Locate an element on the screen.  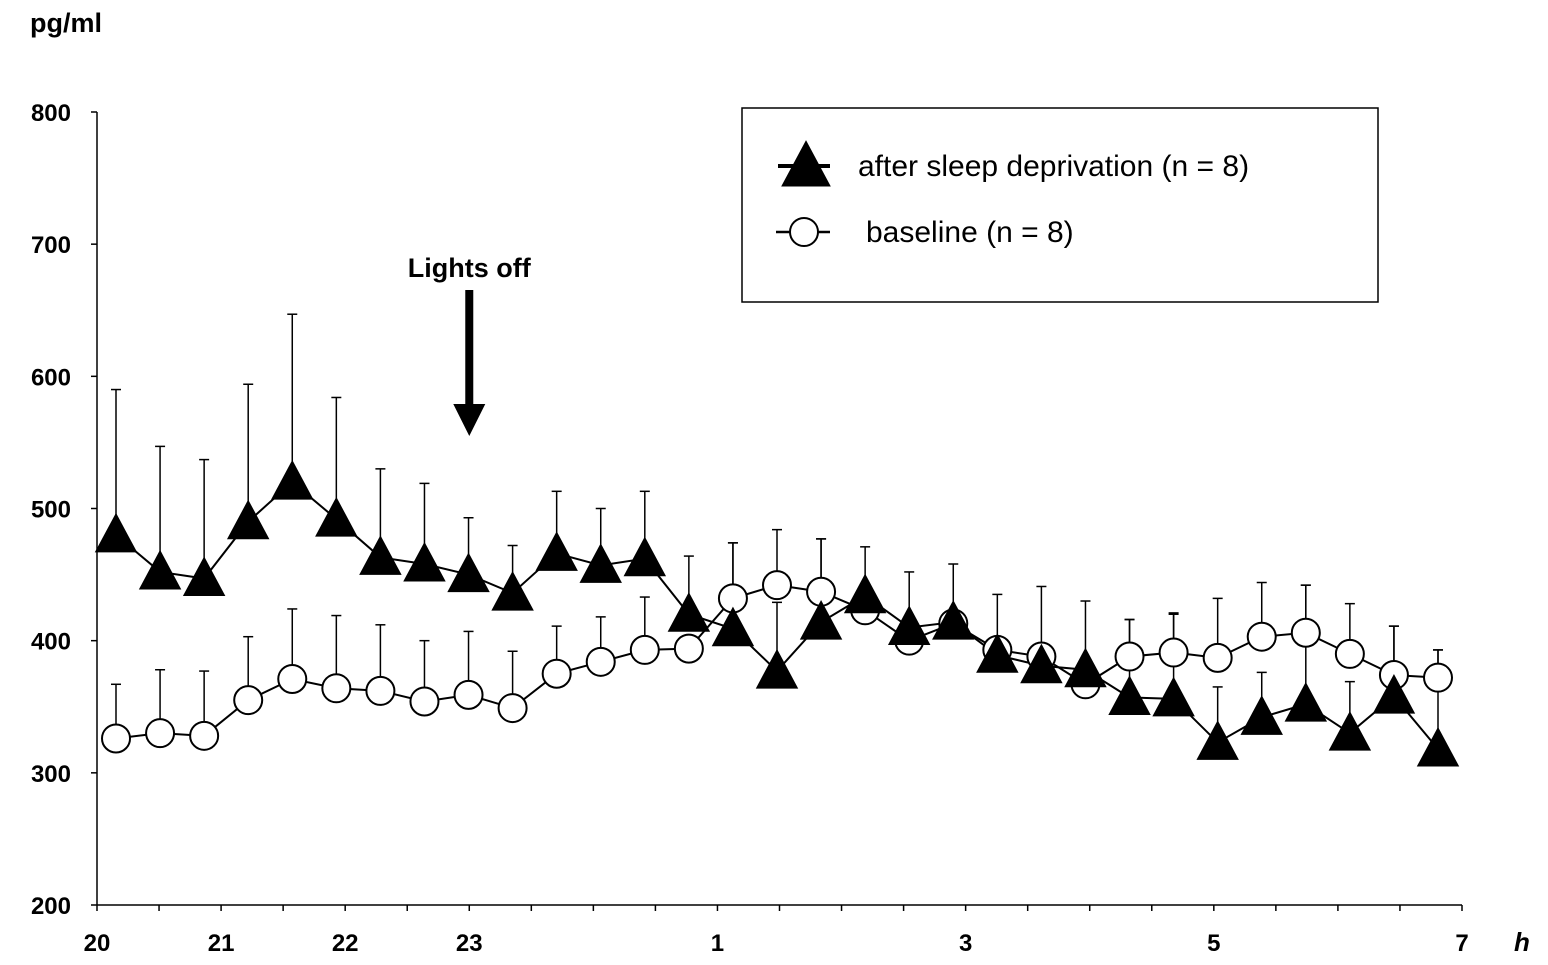
x-tick-label: 7 is located at coordinates (1461, 943).